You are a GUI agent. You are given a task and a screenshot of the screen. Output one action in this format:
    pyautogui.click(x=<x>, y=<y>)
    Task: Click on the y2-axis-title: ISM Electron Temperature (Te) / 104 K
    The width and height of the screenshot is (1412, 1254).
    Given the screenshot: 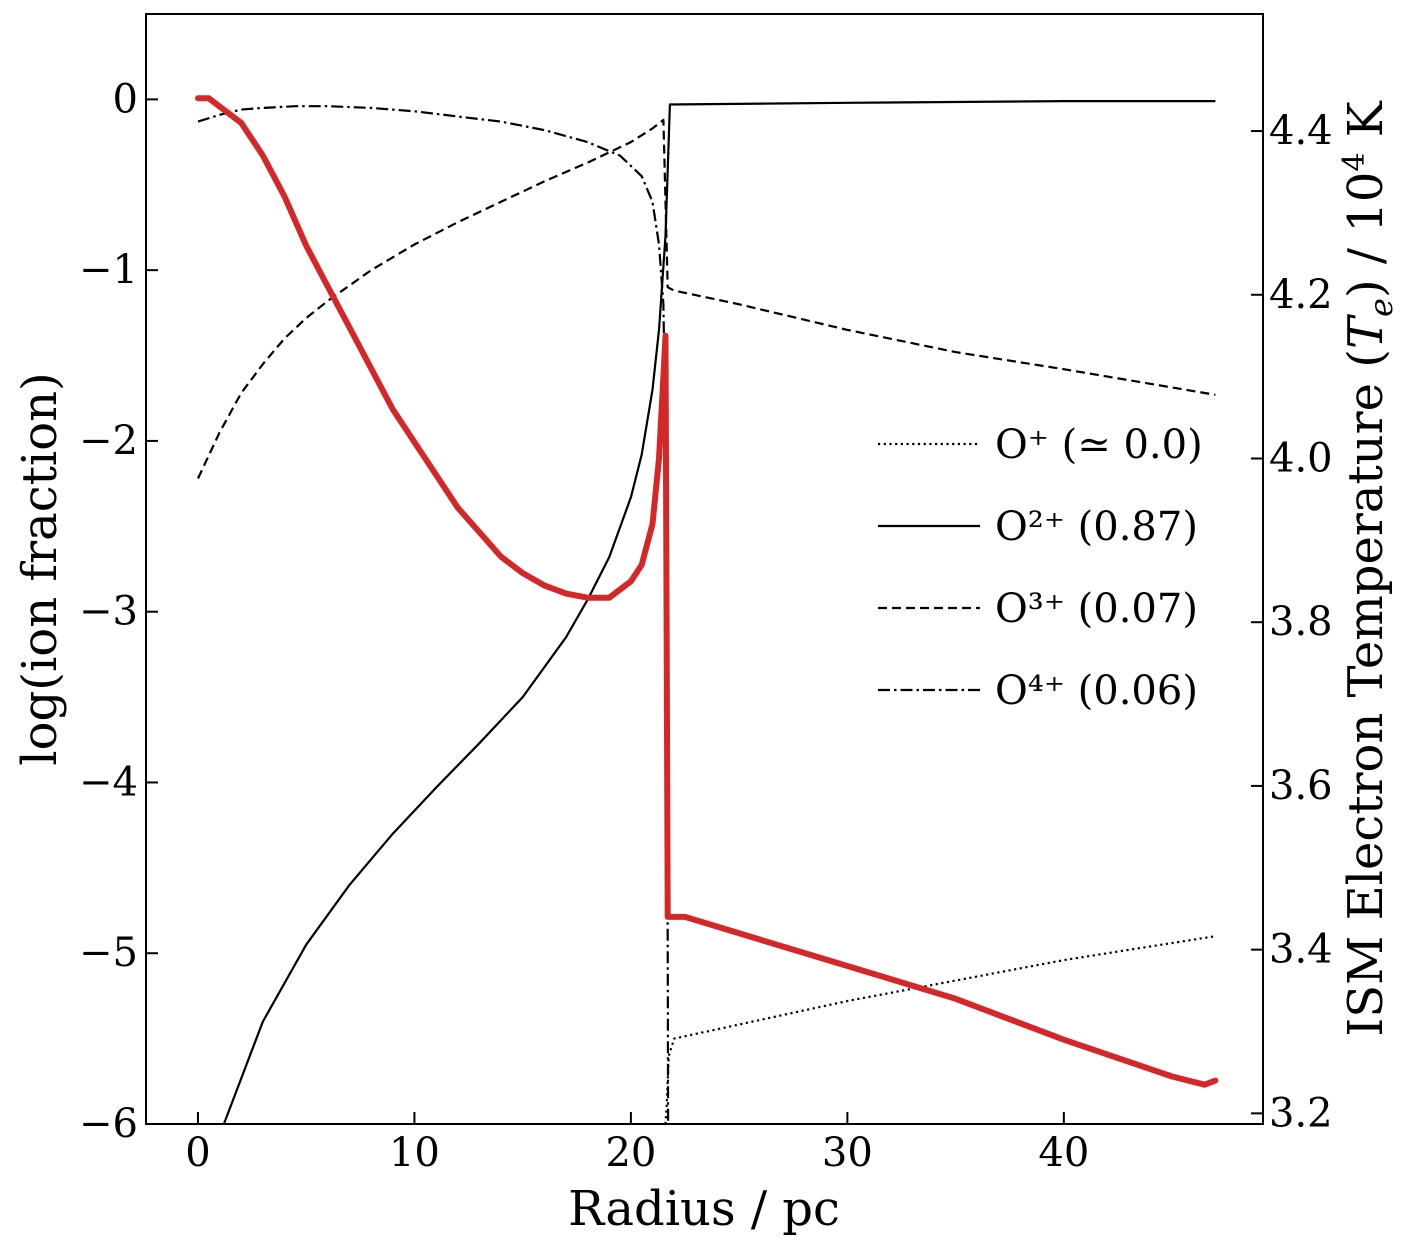 What is the action you would take?
    pyautogui.click(x=1368, y=568)
    